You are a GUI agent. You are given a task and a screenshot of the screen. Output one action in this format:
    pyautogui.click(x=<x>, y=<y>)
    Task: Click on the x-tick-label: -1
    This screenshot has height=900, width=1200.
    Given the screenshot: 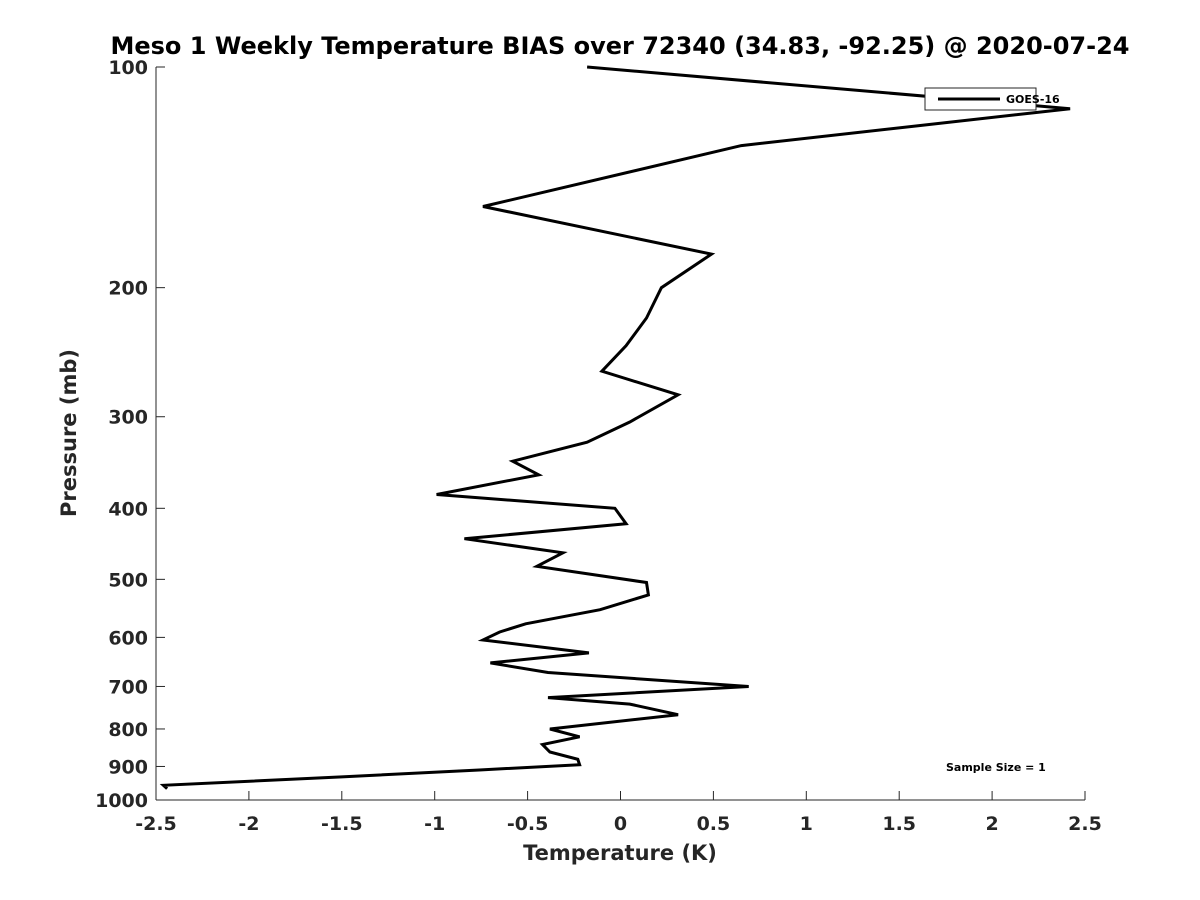 What is the action you would take?
    pyautogui.click(x=434, y=824)
    